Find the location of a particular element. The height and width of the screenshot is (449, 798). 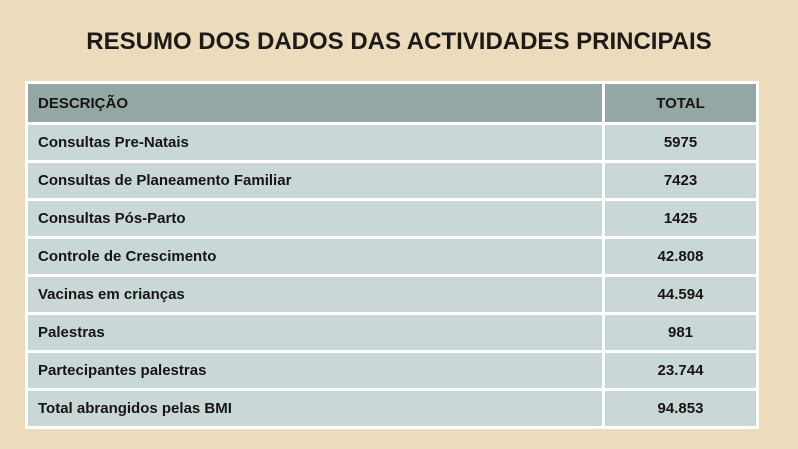

table-row: Partecipantes palestras 23.744 is located at coordinates (392, 370).